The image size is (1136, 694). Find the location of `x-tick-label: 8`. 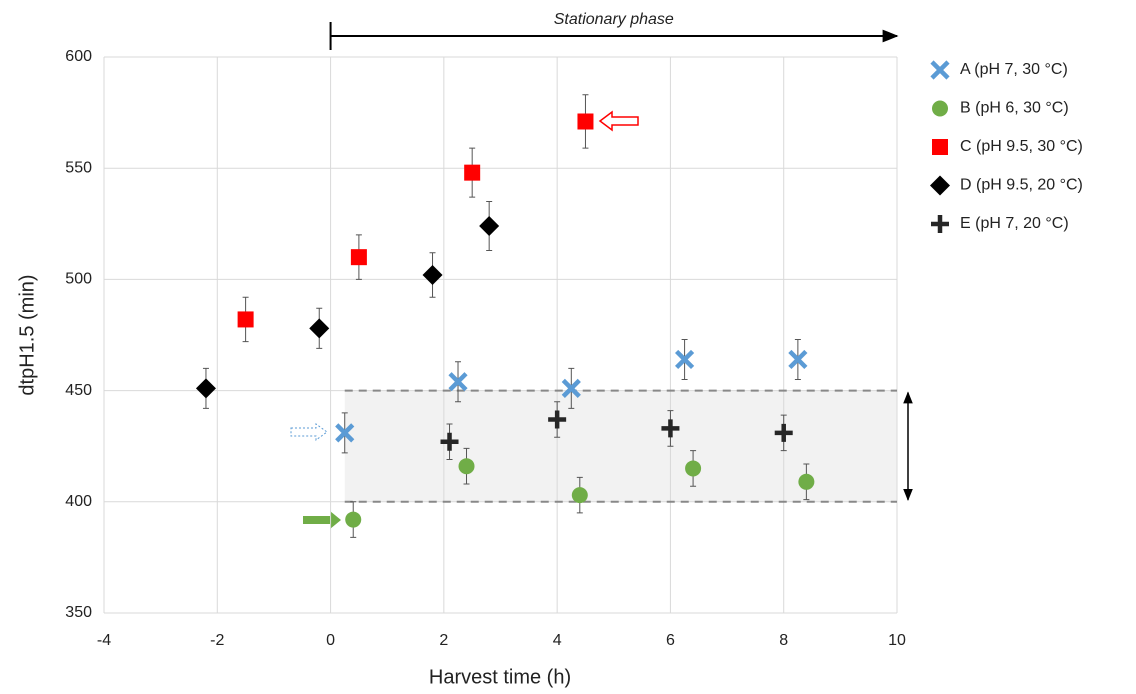

x-tick-label: 8 is located at coordinates (783, 640).